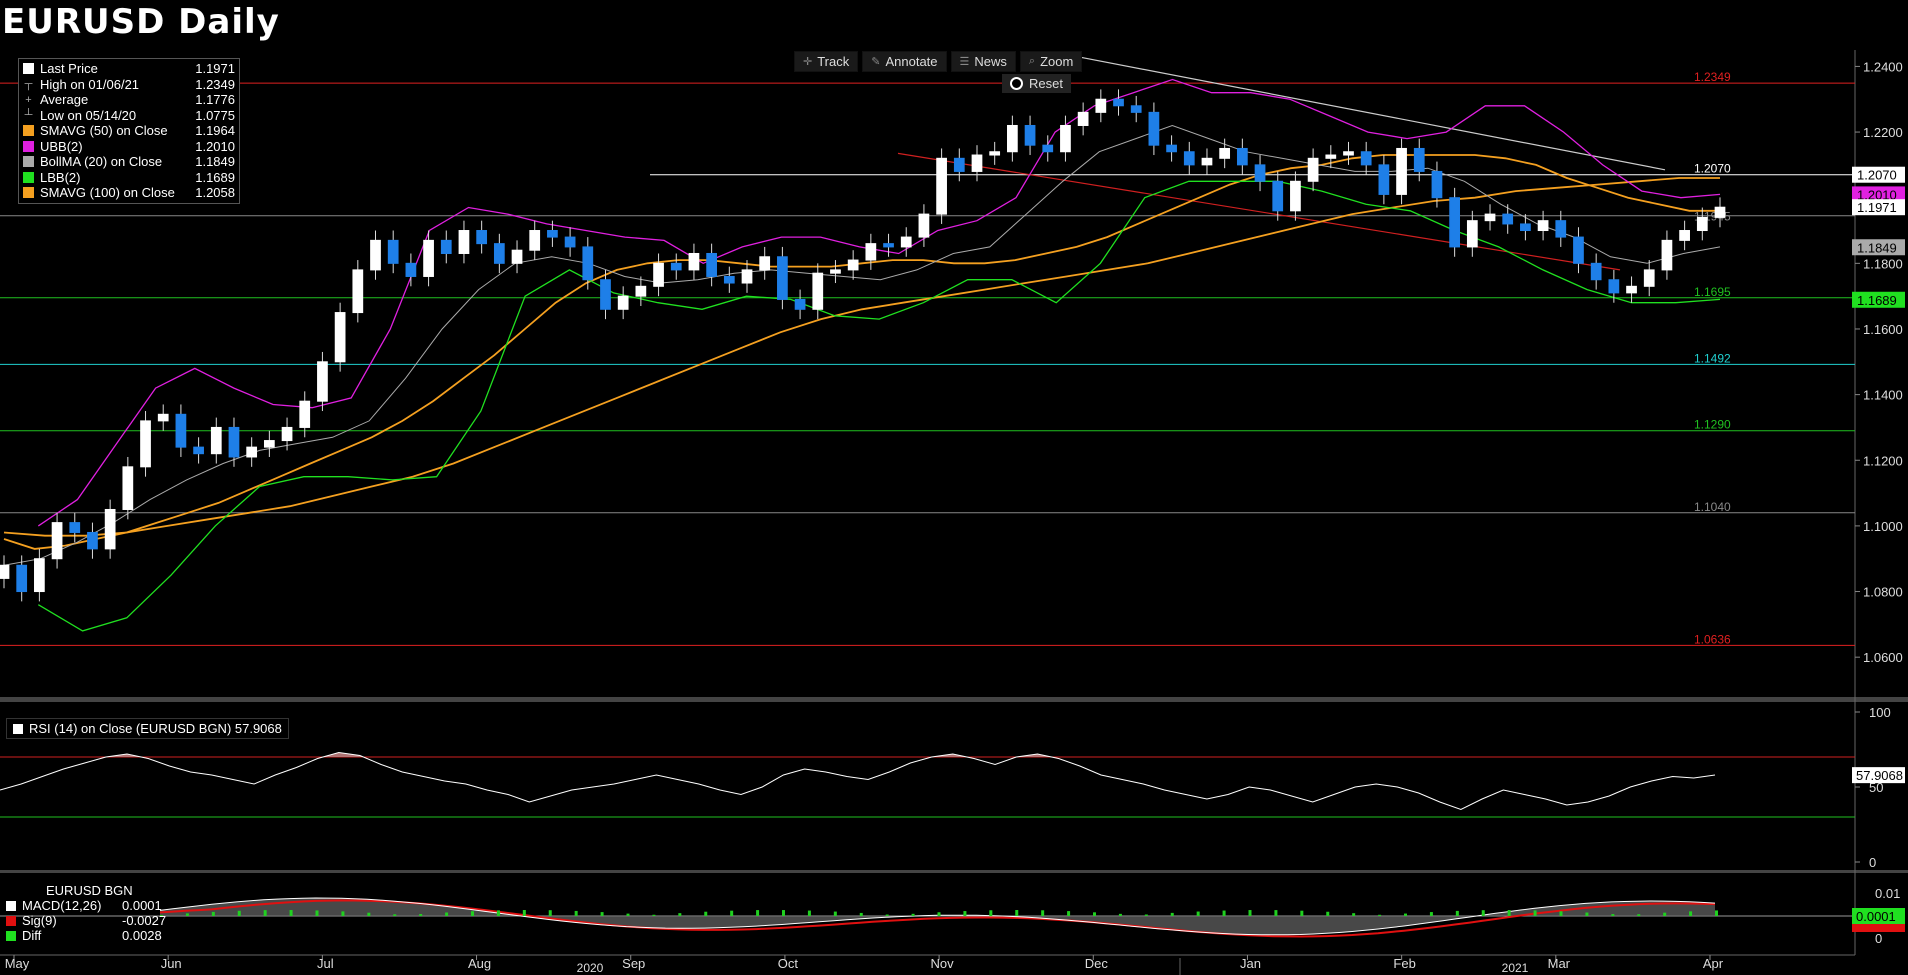  I want to click on toolbar-label: News, so click(990, 61).